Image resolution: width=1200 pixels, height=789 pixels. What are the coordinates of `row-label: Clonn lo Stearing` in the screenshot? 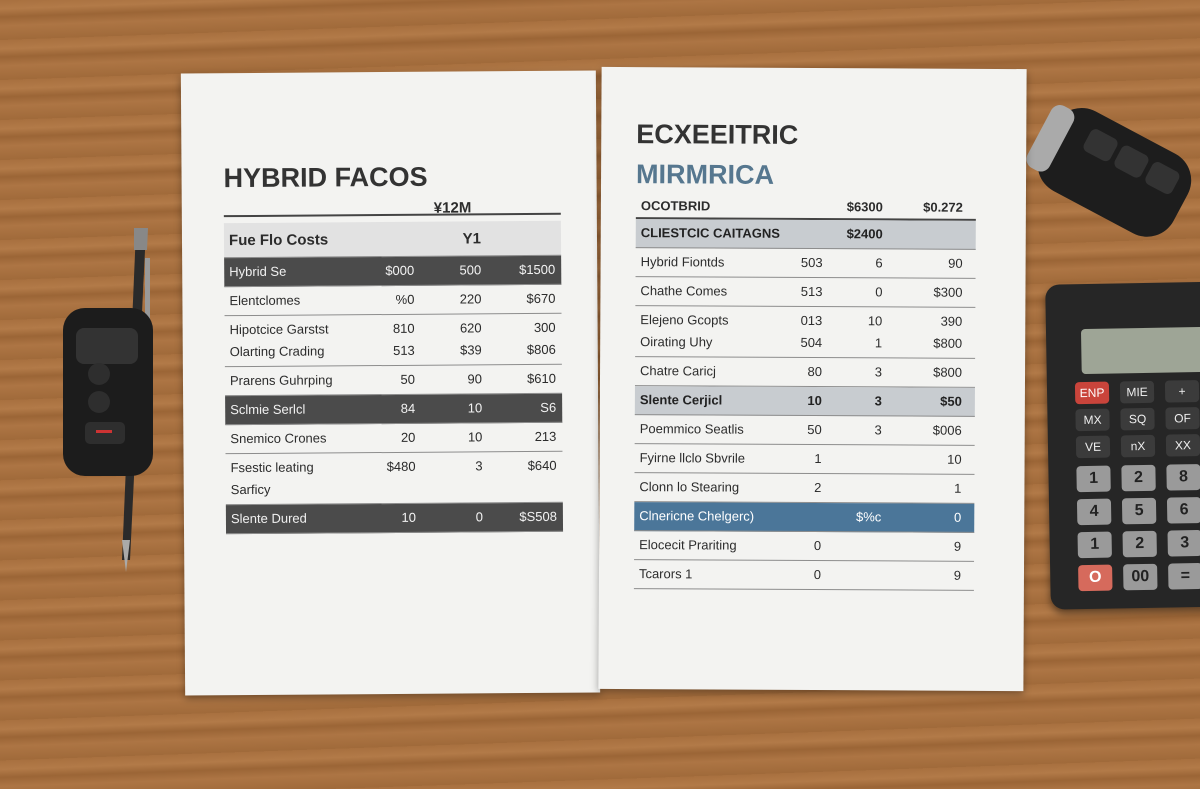 It's located at (689, 487).